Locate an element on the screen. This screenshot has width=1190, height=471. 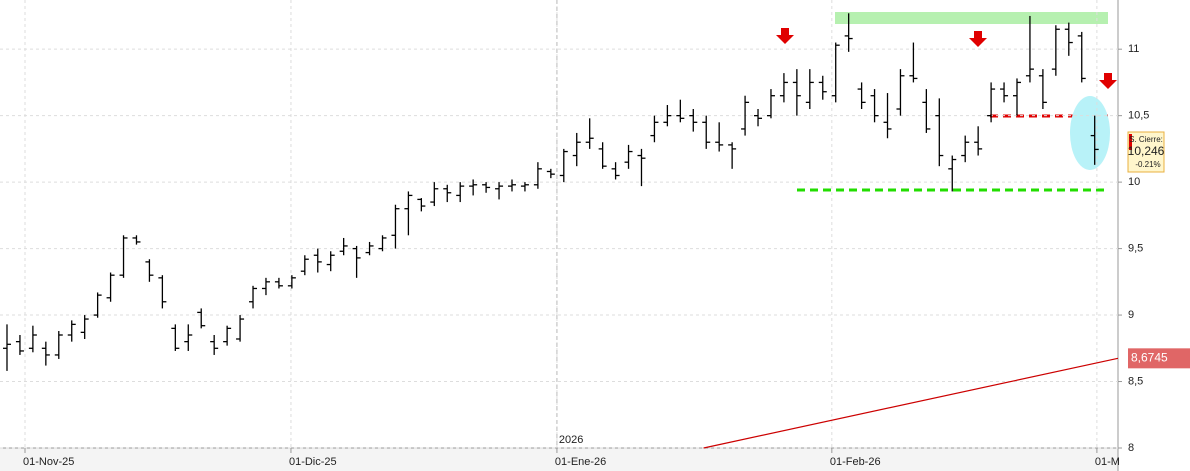
price-tag-marker is located at coordinates (1130, 142).